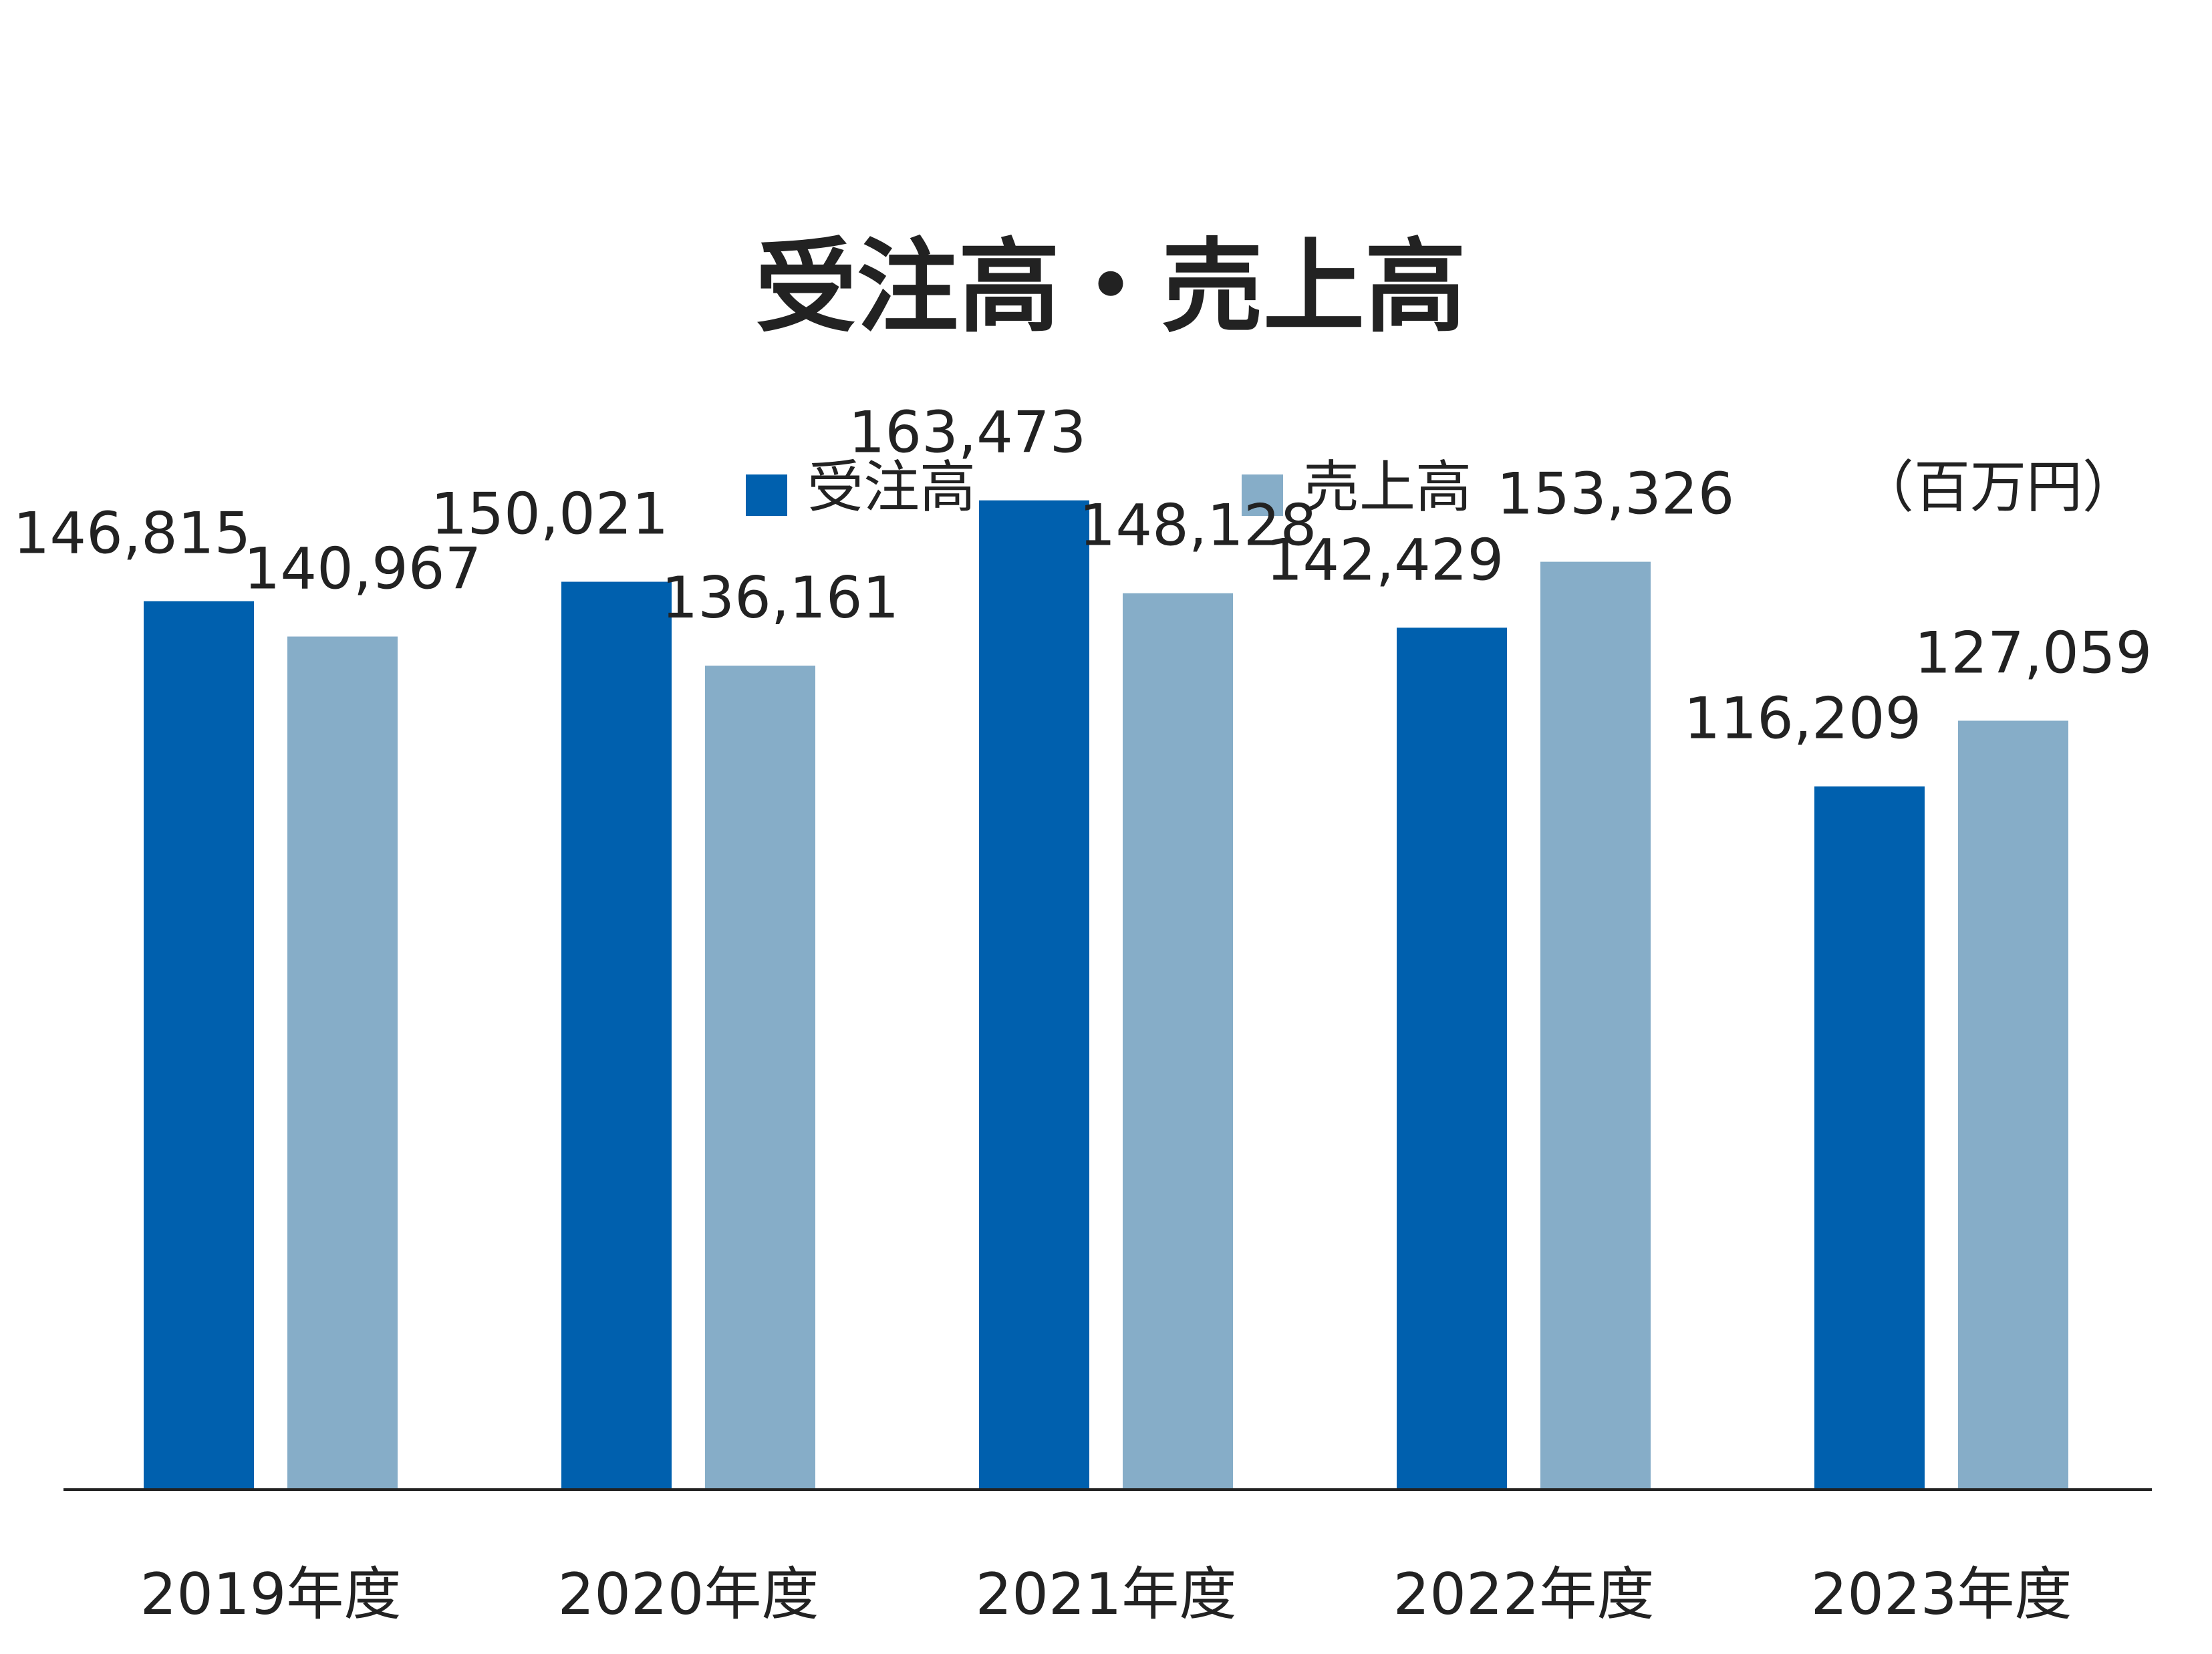  I want to click on value-label-sales-1: 136,161, so click(781, 598).